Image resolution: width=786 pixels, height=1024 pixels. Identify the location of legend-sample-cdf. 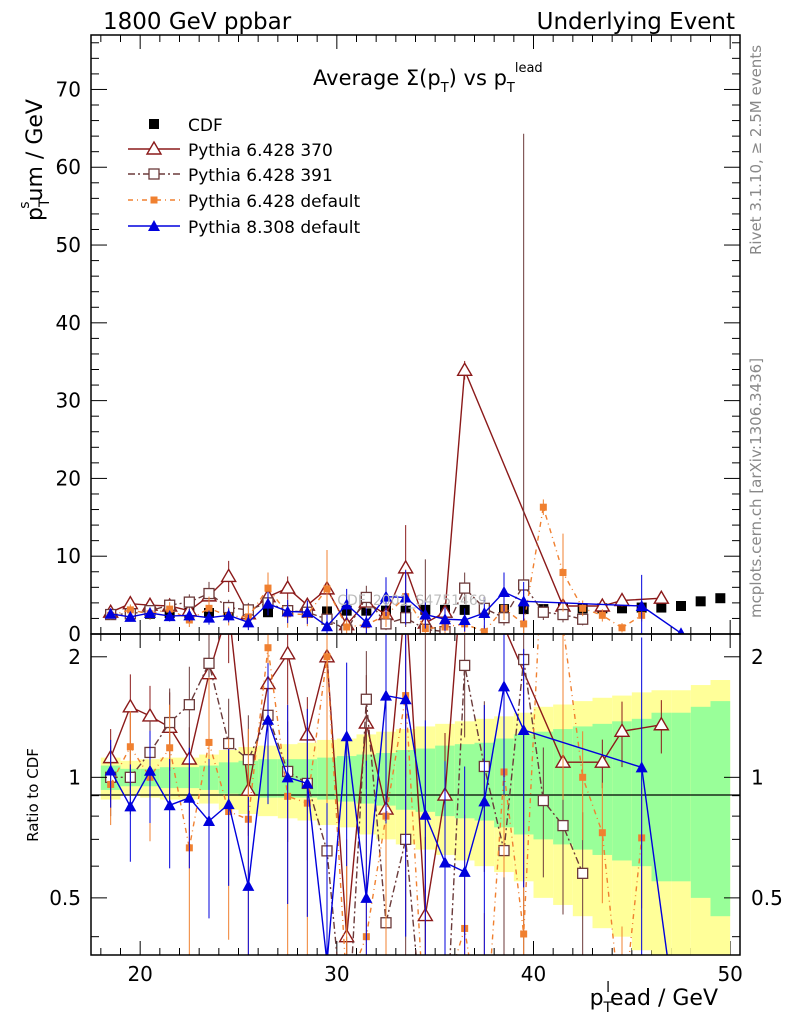
(154, 124).